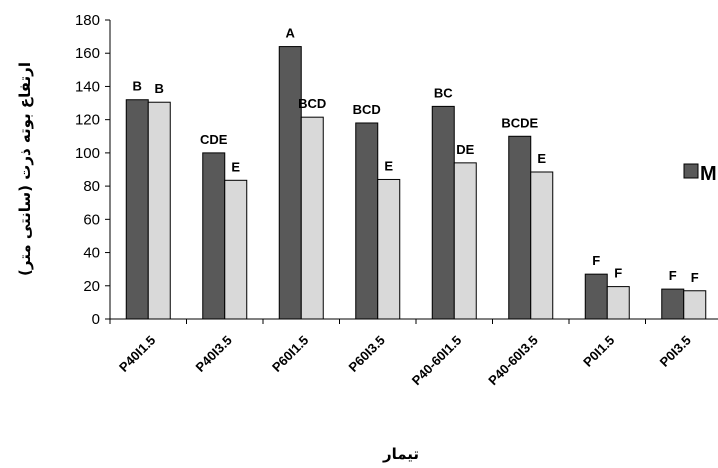  Describe the element at coordinates (691, 171) in the screenshot. I see `legend-swatch` at that location.